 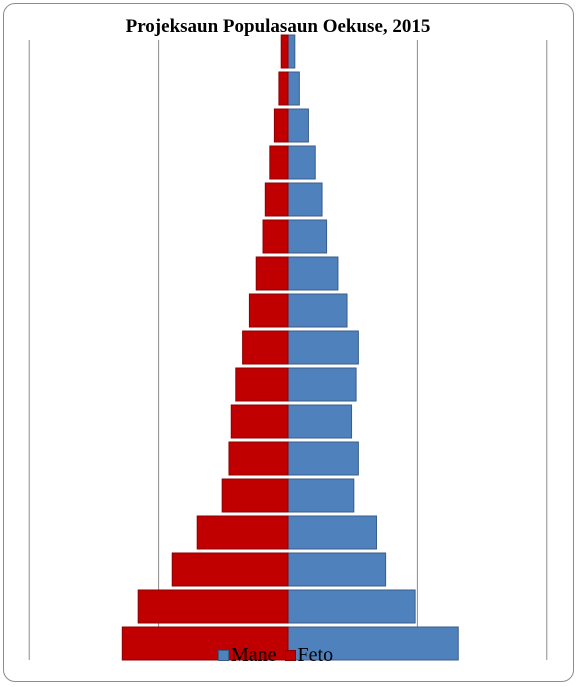 I want to click on legend-label-feto: Feto, so click(x=315, y=655).